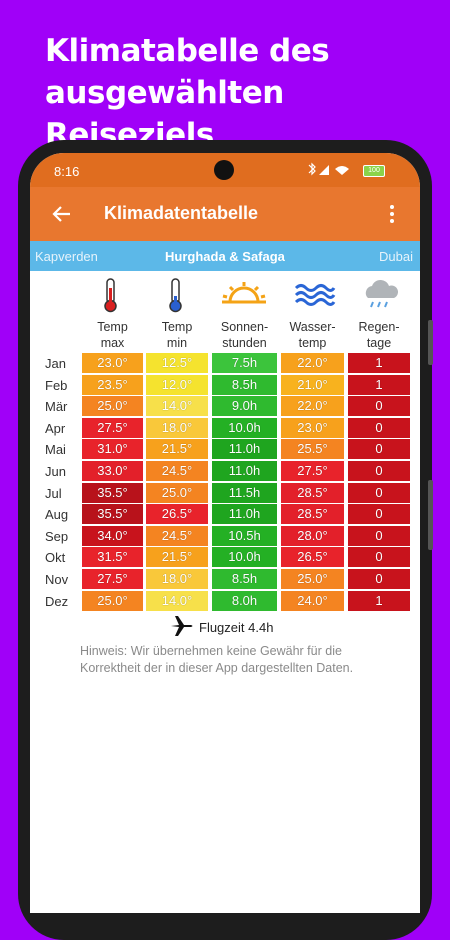 The height and width of the screenshot is (940, 450). What do you see at coordinates (55, 450) in the screenshot?
I see `month-label: Mai` at bounding box center [55, 450].